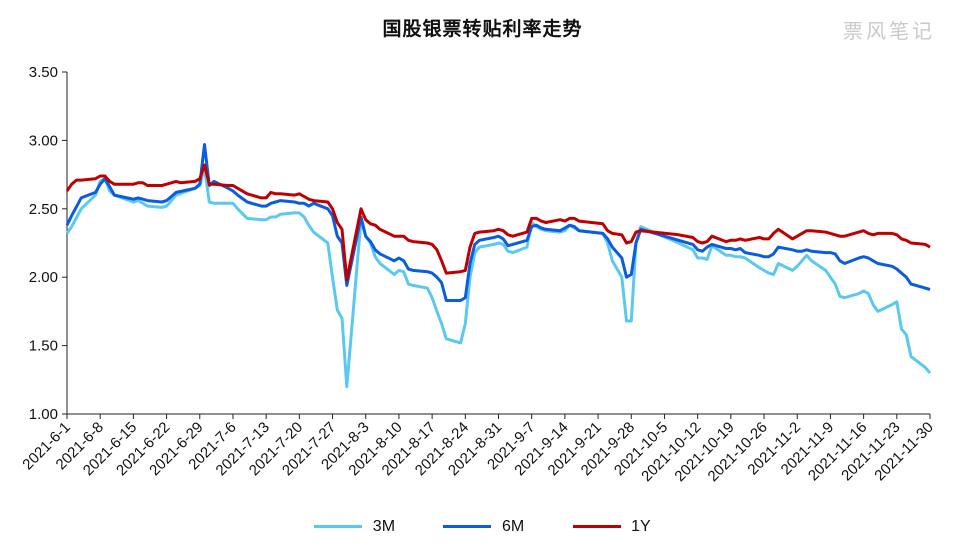  I want to click on chart-legend: 3M 6M 1Y, so click(482, 527).